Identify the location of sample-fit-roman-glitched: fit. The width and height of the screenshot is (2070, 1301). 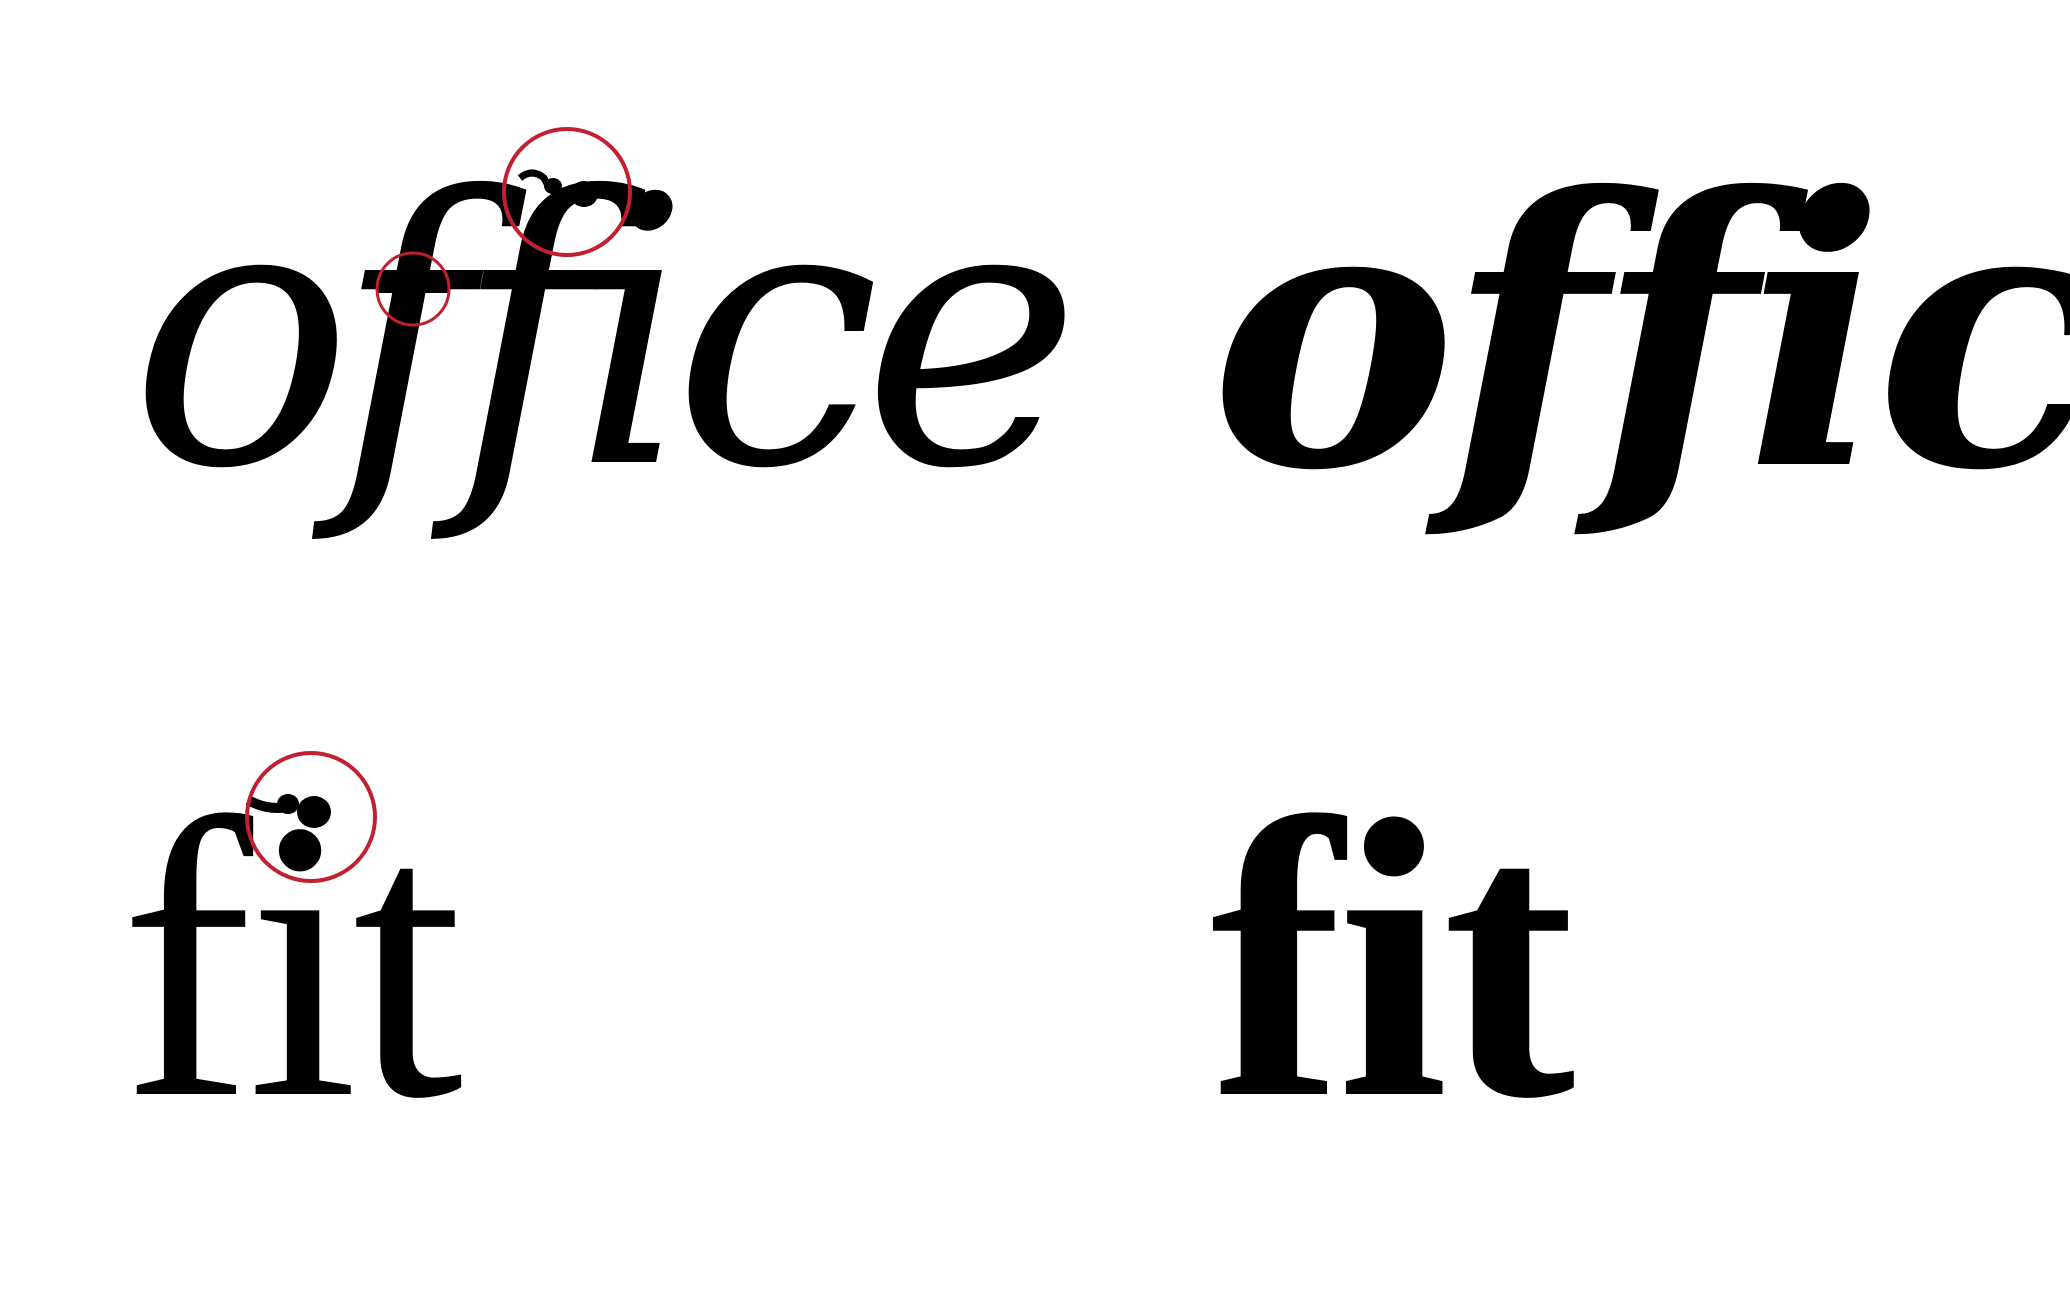
(291, 959).